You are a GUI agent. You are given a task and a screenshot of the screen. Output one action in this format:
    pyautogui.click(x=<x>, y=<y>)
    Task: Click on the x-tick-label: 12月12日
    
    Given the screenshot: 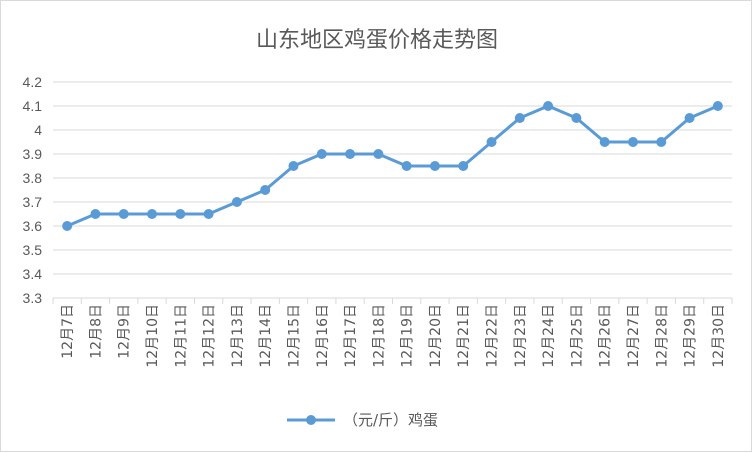 What is the action you would take?
    pyautogui.click(x=210, y=336)
    